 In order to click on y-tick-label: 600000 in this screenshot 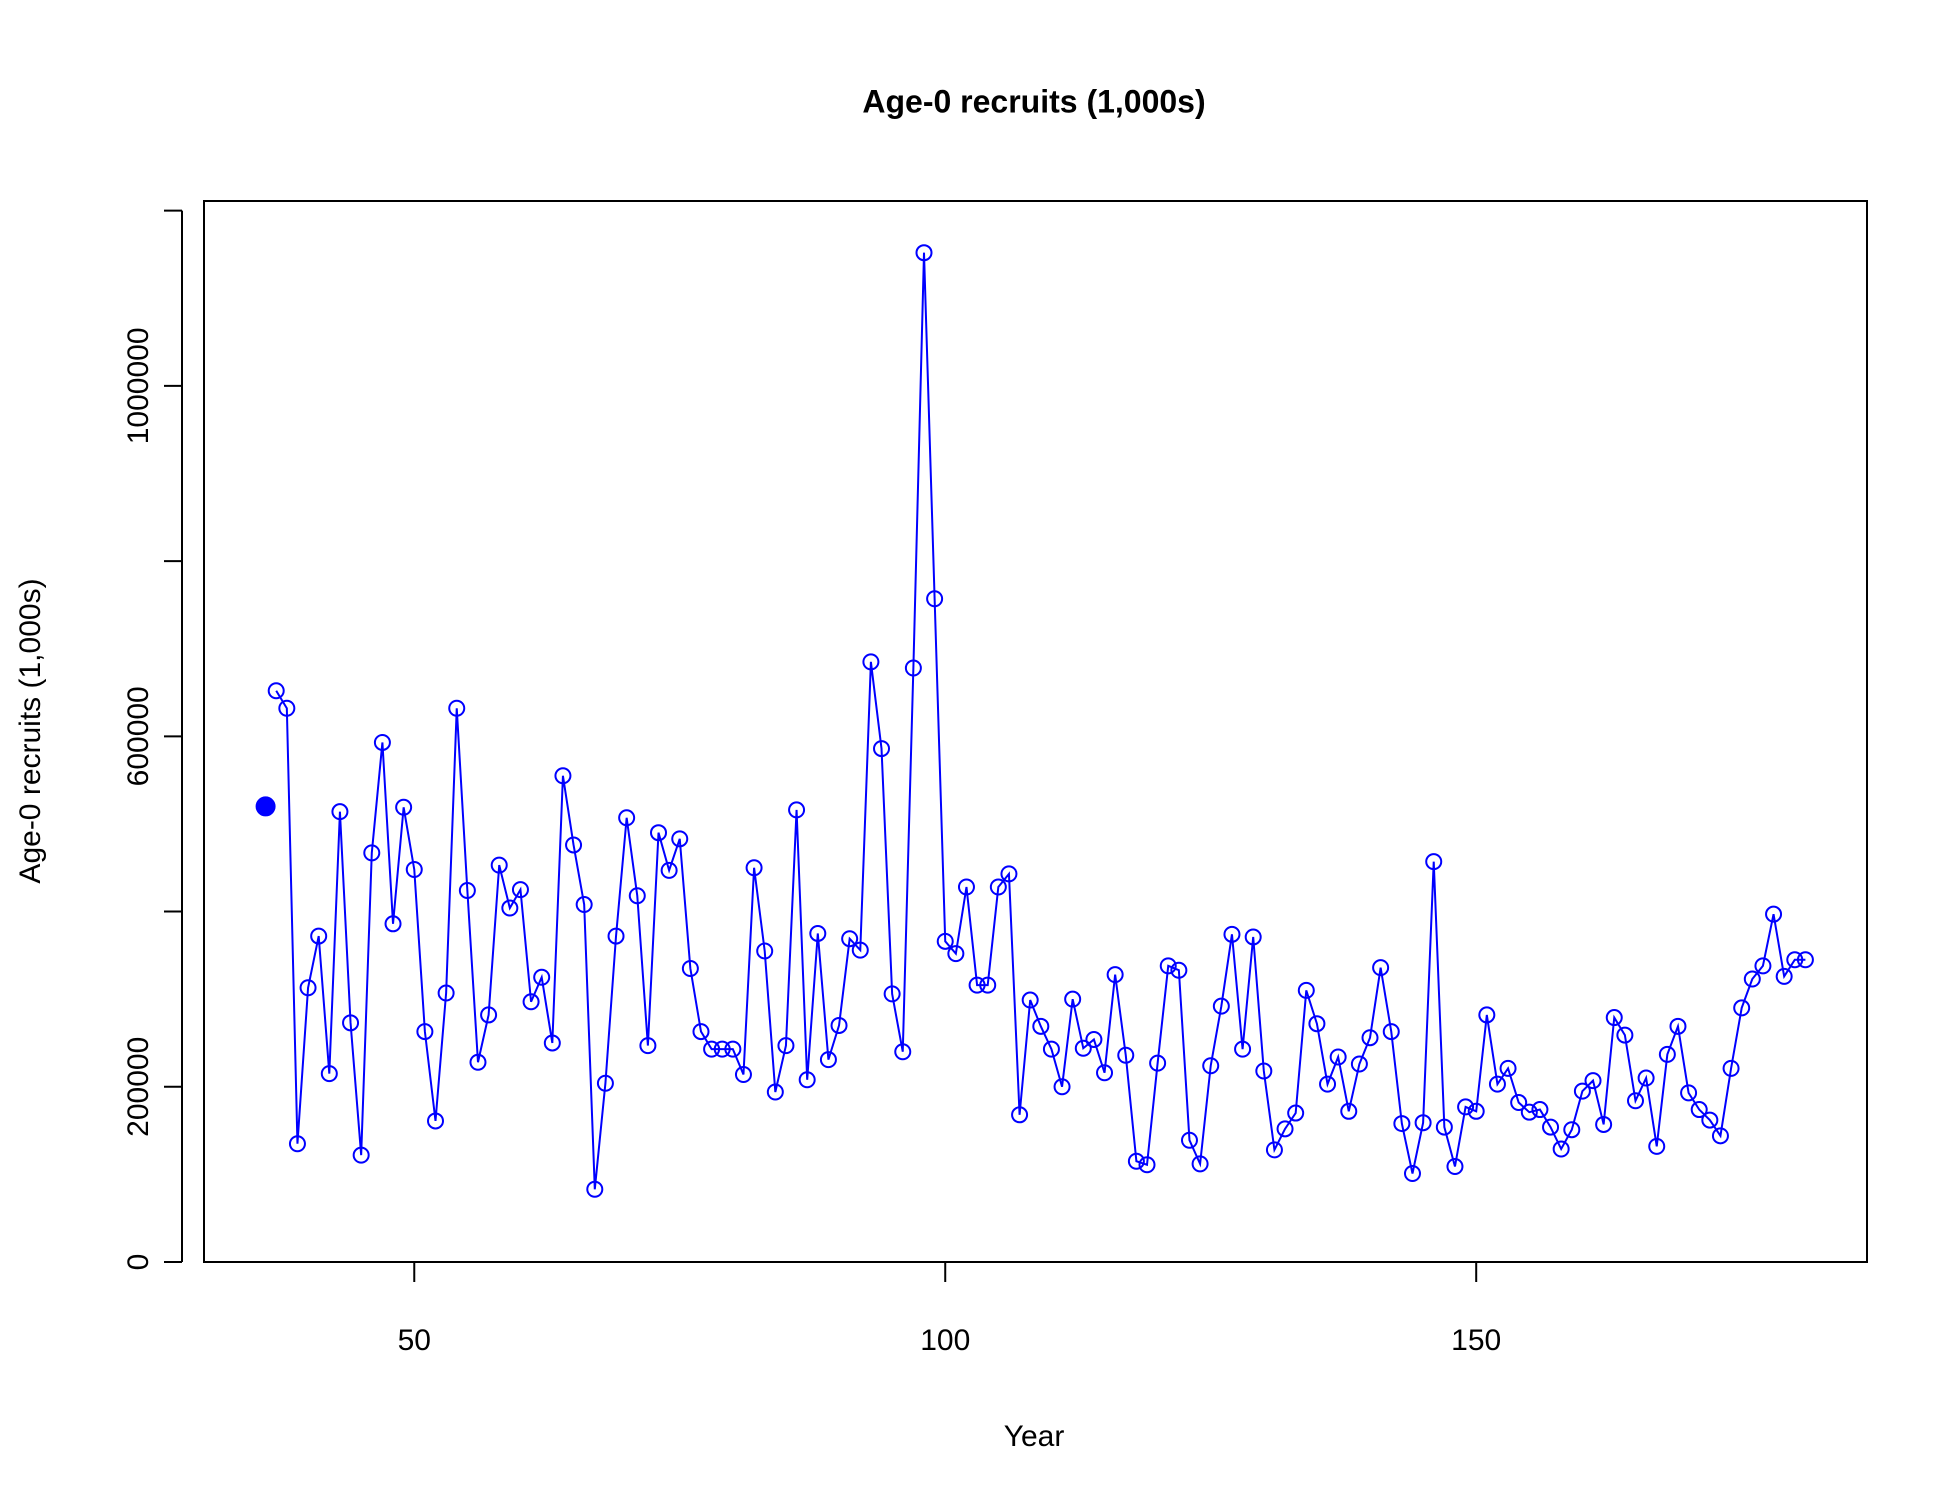, I will do `click(138, 736)`.